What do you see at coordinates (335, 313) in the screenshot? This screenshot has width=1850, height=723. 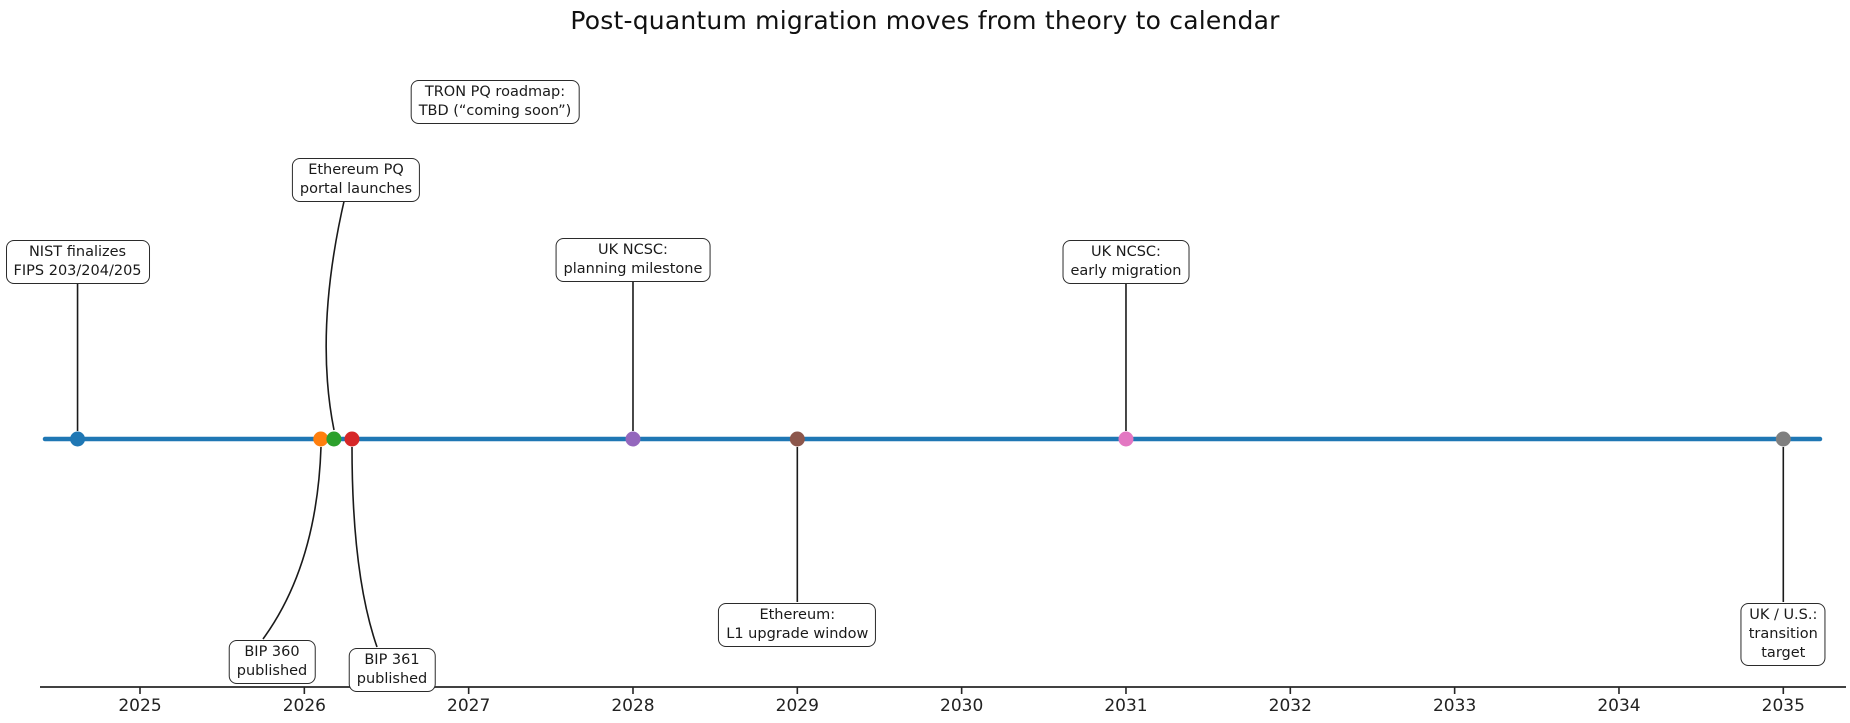 I see `connector-ethereum-pq-portal` at bounding box center [335, 313].